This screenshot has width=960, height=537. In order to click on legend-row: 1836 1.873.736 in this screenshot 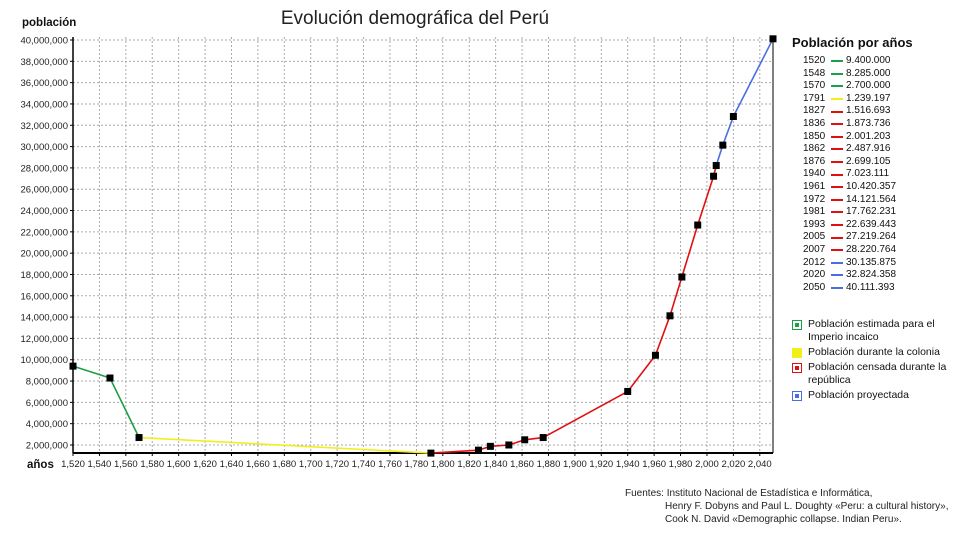, I will do `click(849, 124)`.